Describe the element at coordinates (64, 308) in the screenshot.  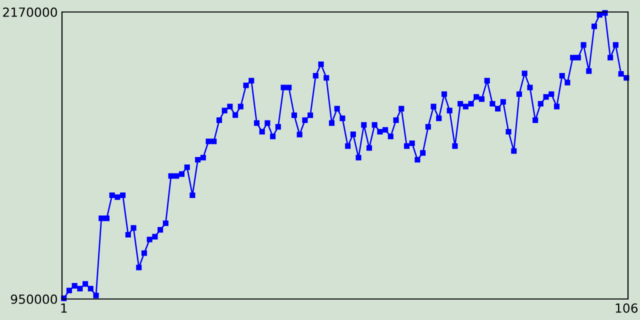
I see `x-tick-label: 1` at that location.